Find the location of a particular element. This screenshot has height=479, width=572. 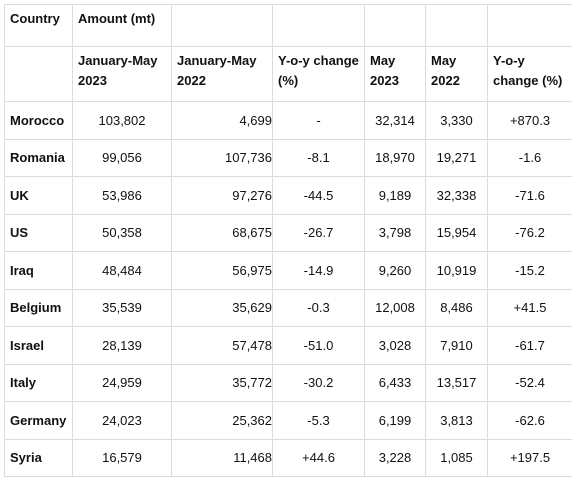

value-cell: 32,314 is located at coordinates (395, 120).